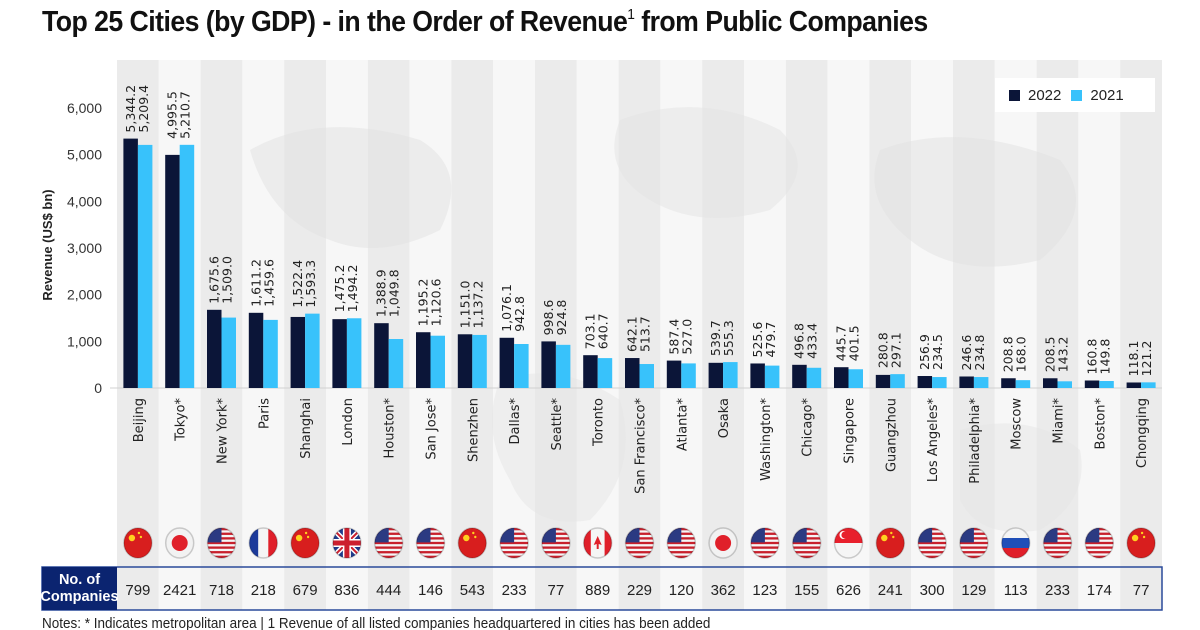 Image resolution: width=1200 pixels, height=630 pixels. What do you see at coordinates (770, 340) in the screenshot?
I see `value-label-2021: 479.7` at bounding box center [770, 340].